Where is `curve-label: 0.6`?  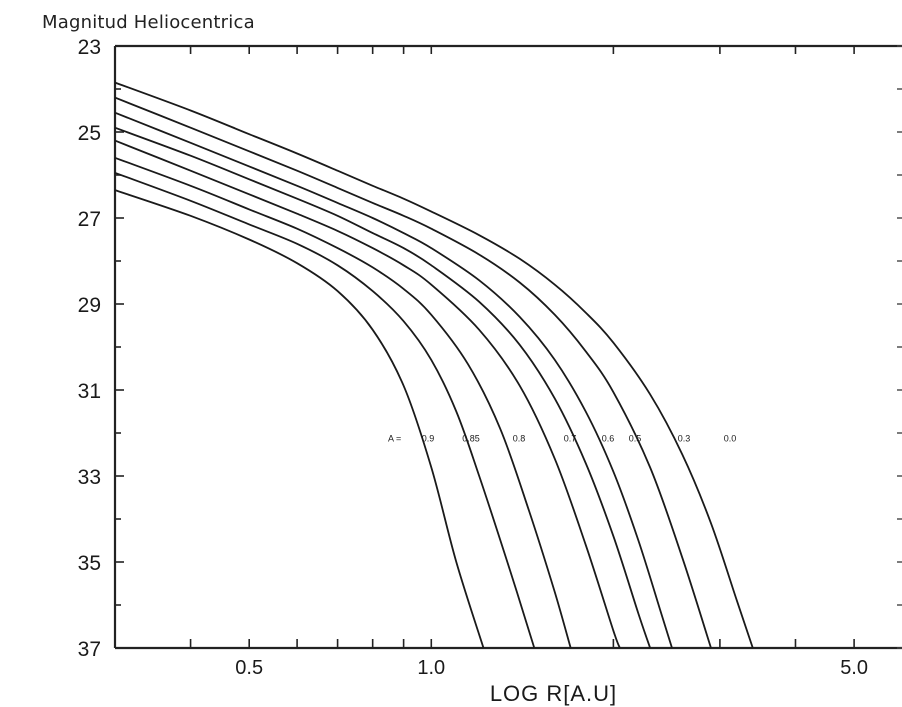 curve-label: 0.6 is located at coordinates (608, 439).